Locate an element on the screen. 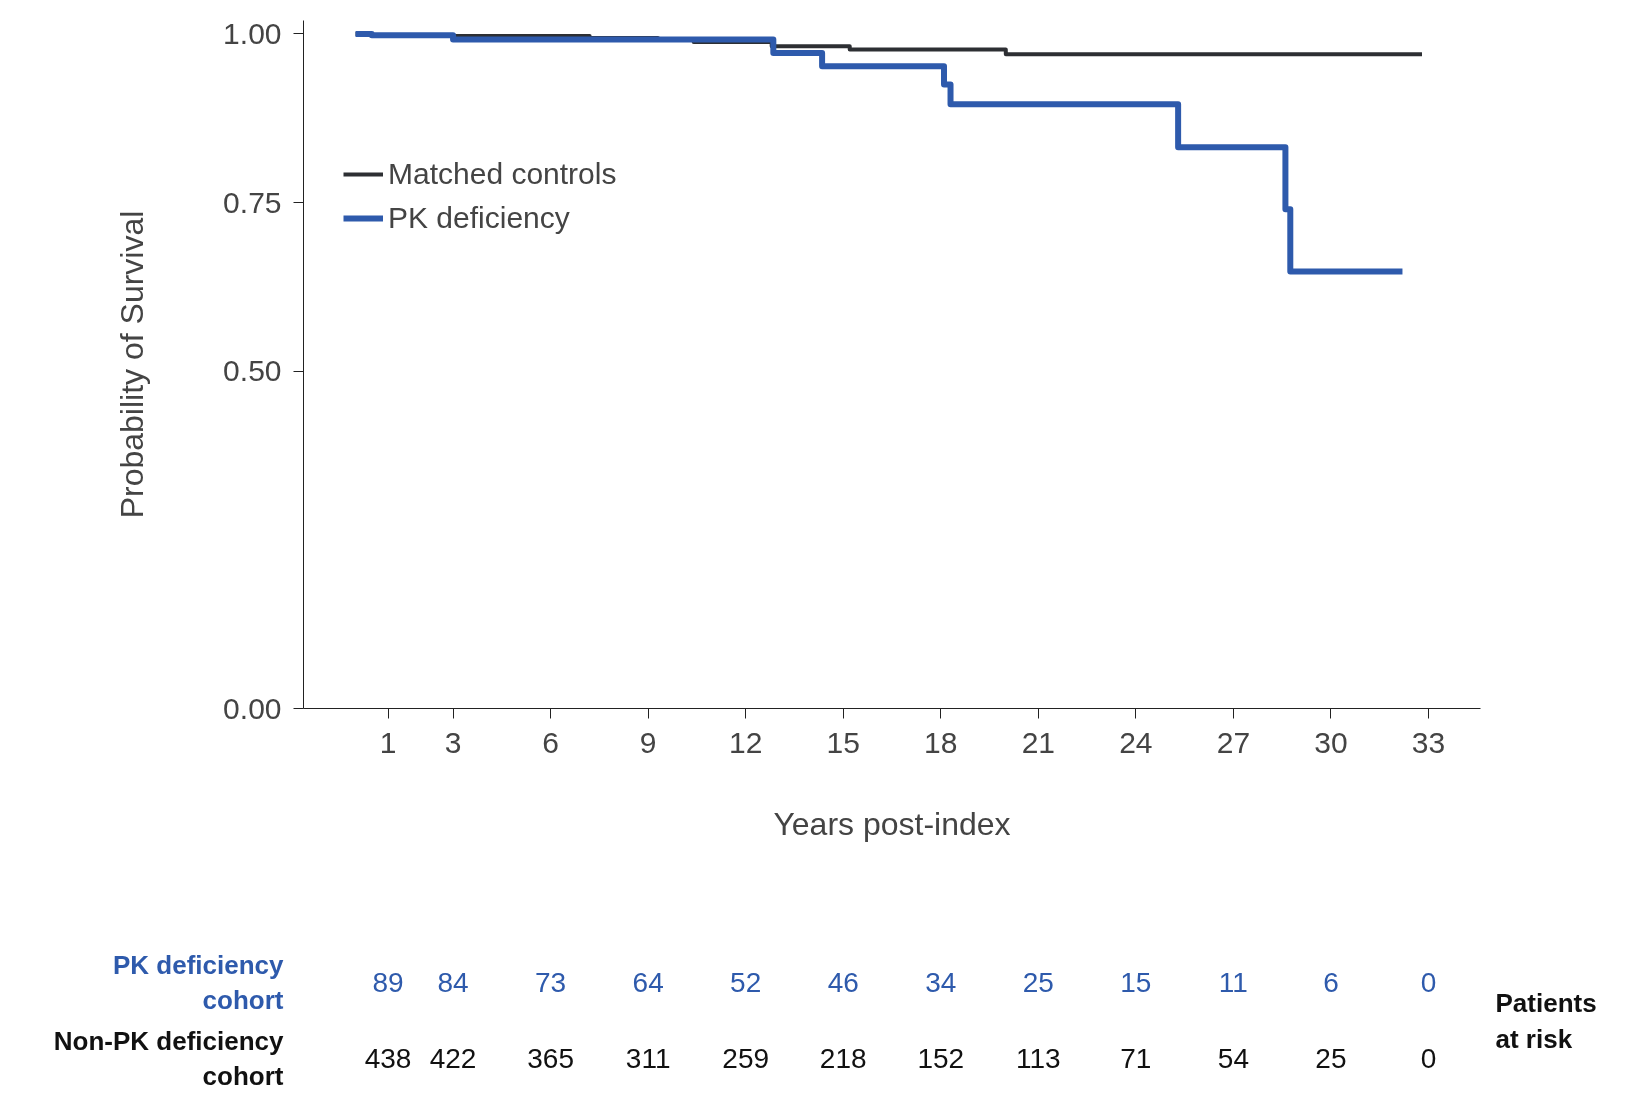 The height and width of the screenshot is (1106, 1652). x-tick-label: 30 is located at coordinates (1331, 742).